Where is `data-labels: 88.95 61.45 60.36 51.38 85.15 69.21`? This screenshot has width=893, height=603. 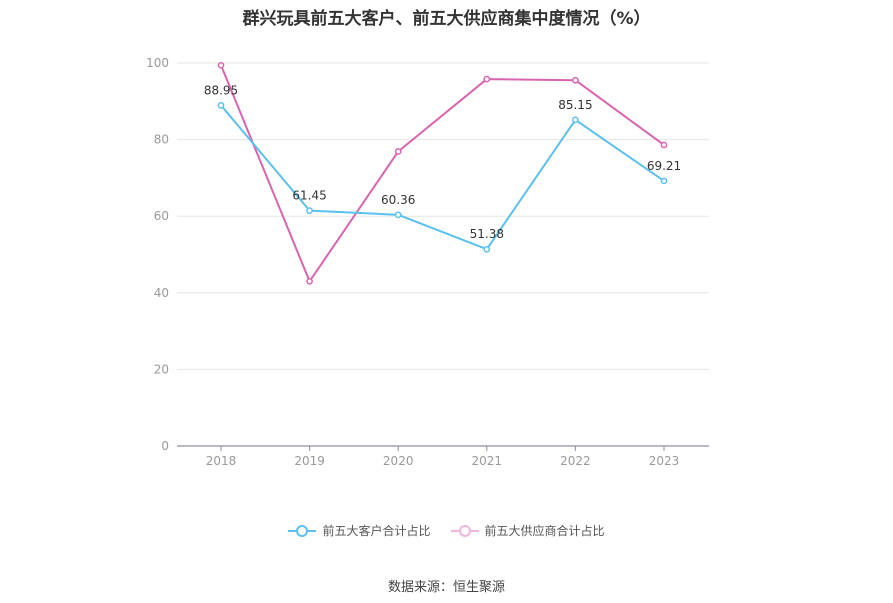
data-labels: 88.95 61.45 60.36 51.38 85.15 69.21 is located at coordinates (442, 162).